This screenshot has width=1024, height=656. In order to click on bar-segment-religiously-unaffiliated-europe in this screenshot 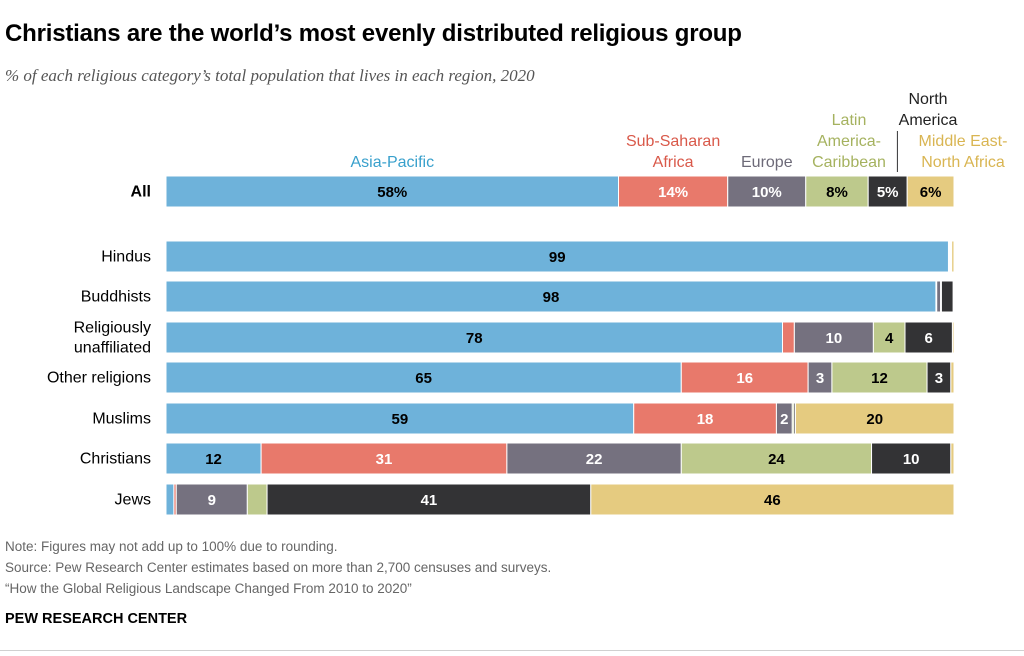, I will do `click(833, 337)`.